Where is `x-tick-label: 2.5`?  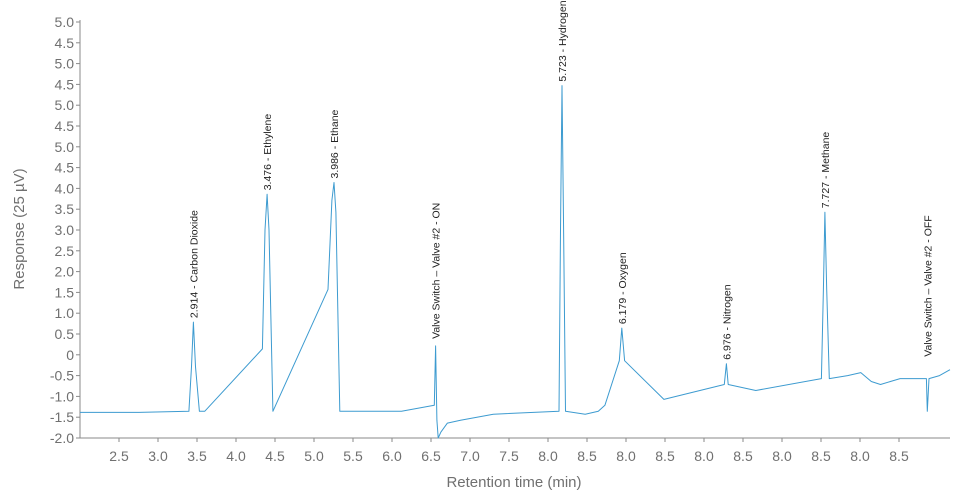
x-tick-label: 2.5 is located at coordinates (119, 456).